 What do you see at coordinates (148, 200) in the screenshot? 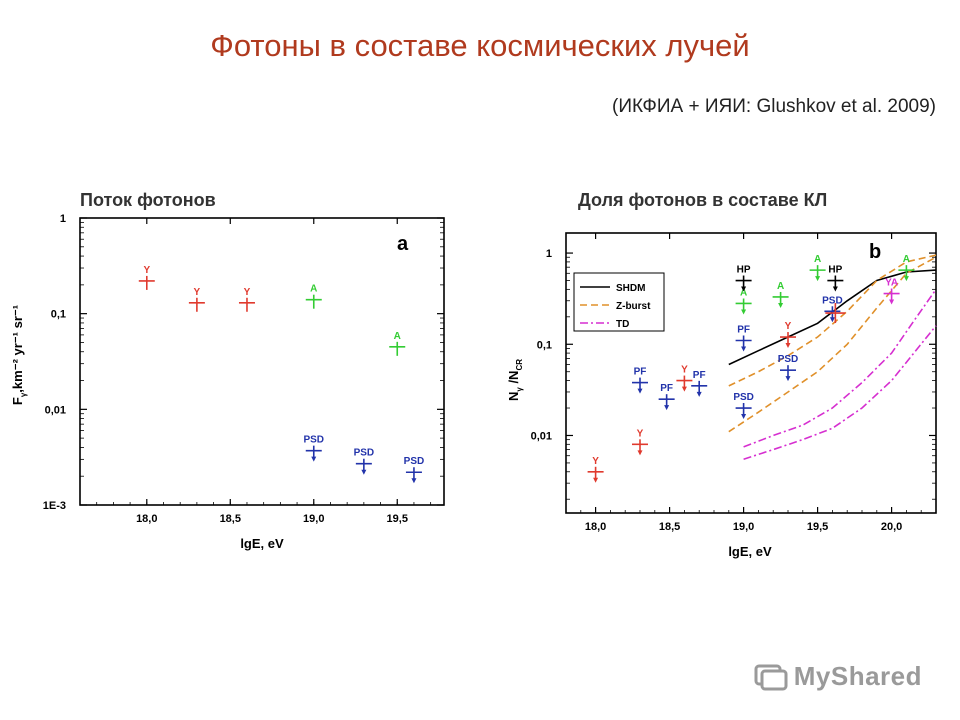
I see `left-chart-caption: Поток фотонов` at bounding box center [148, 200].